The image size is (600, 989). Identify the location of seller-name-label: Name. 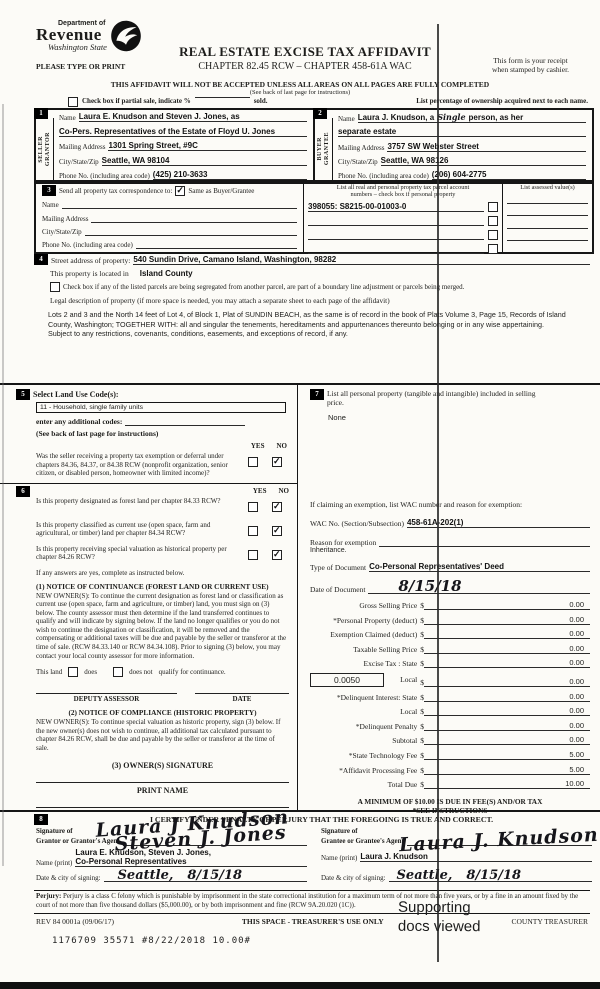
(67, 118).